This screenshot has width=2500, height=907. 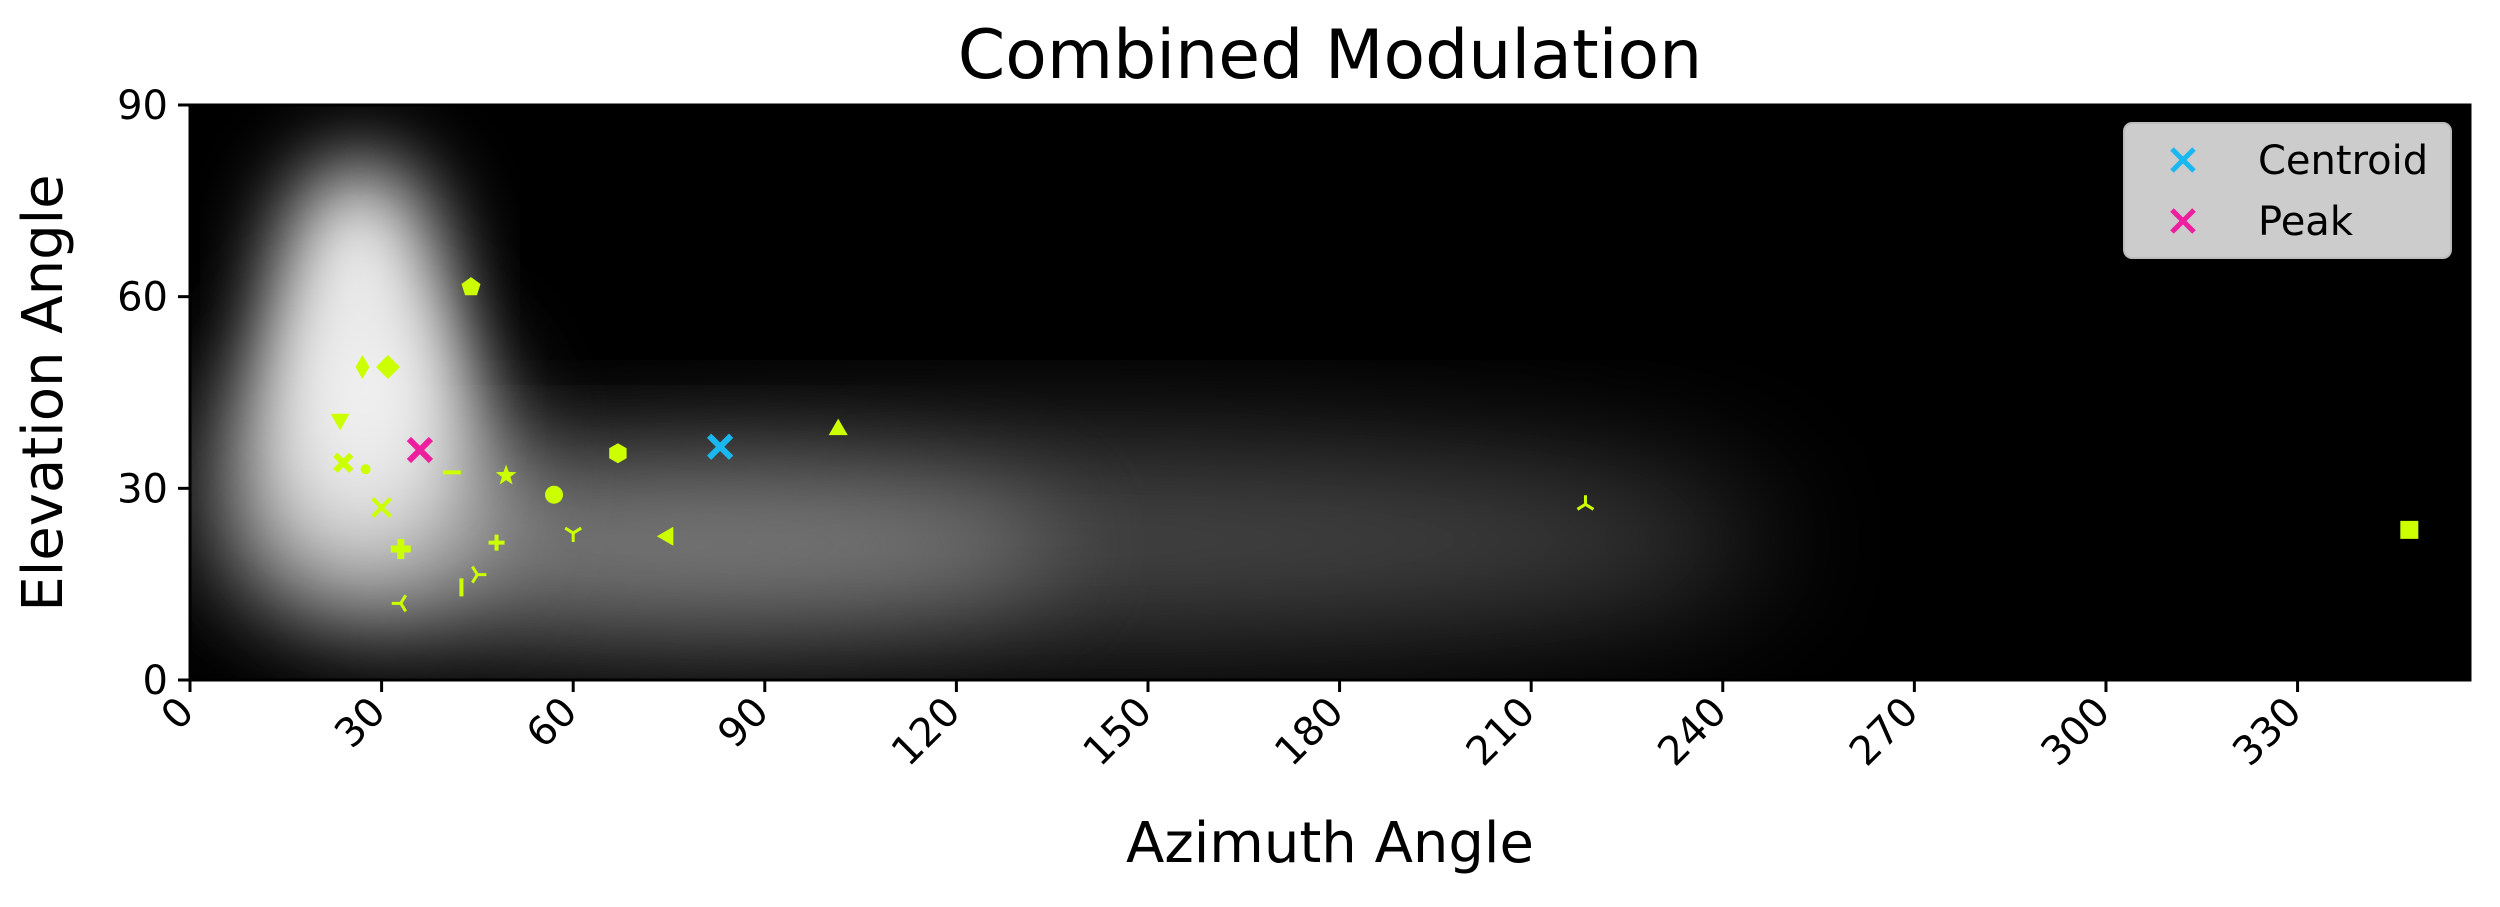 I want to click on data-point-x, so click(x=382, y=507).